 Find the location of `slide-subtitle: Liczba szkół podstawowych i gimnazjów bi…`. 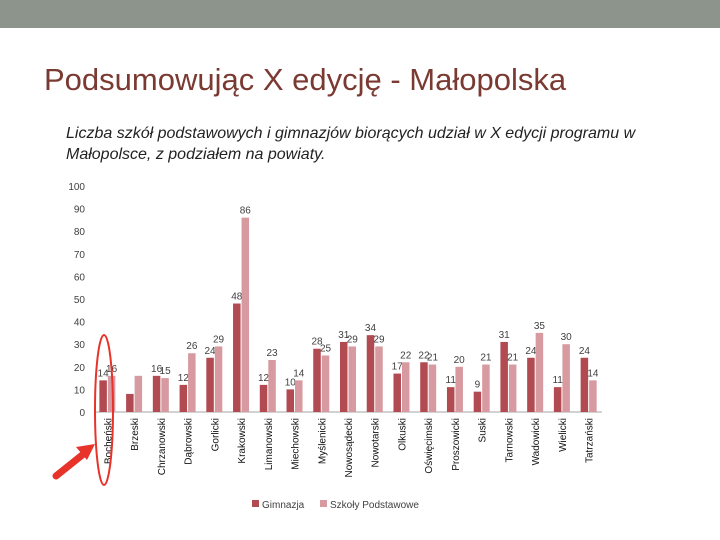

slide-subtitle: Liczba szkół podstawowych i gimnazjów bi… is located at coordinates (351, 144).